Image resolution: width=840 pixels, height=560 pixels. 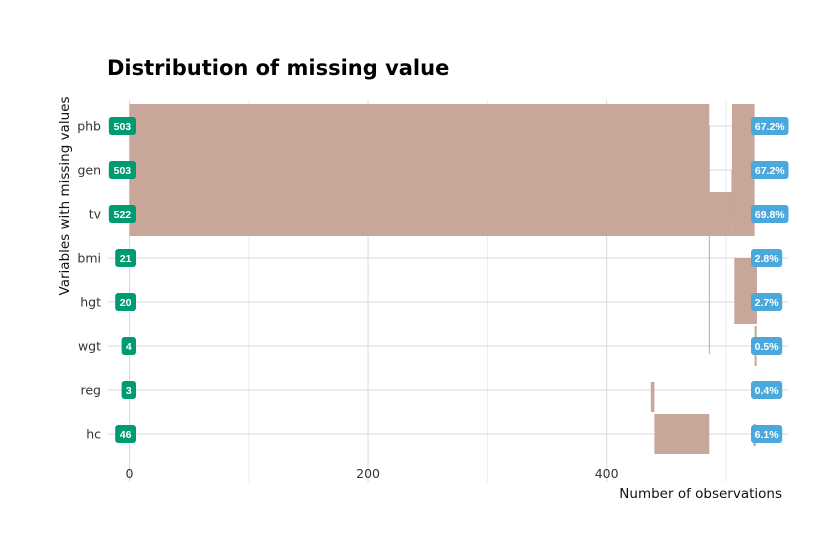 I want to click on y-tick-label-wgt: wgt, so click(x=89, y=346).